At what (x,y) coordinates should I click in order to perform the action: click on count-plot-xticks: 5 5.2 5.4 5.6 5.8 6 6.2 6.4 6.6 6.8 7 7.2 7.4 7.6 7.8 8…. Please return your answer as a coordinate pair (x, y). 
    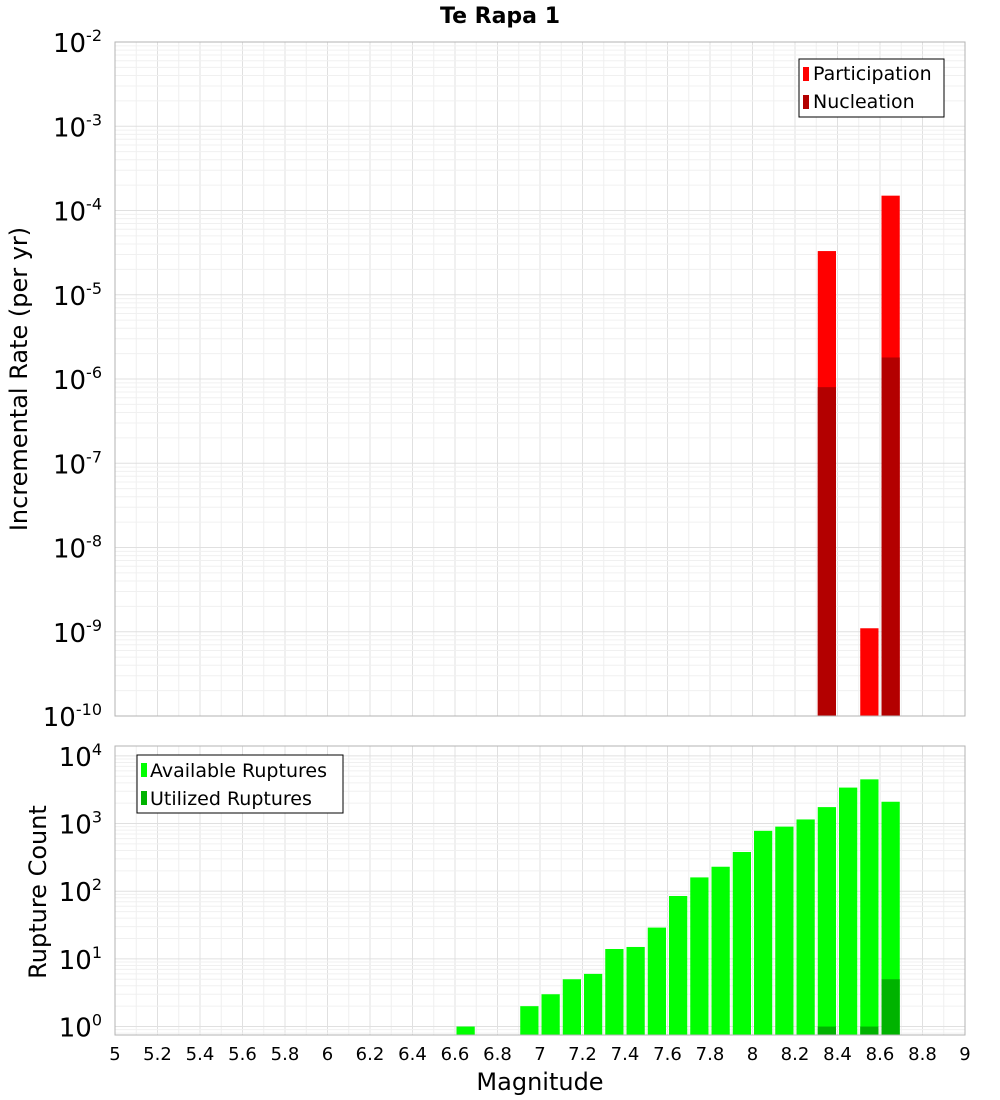
    Looking at the image, I should click on (539, 1054).